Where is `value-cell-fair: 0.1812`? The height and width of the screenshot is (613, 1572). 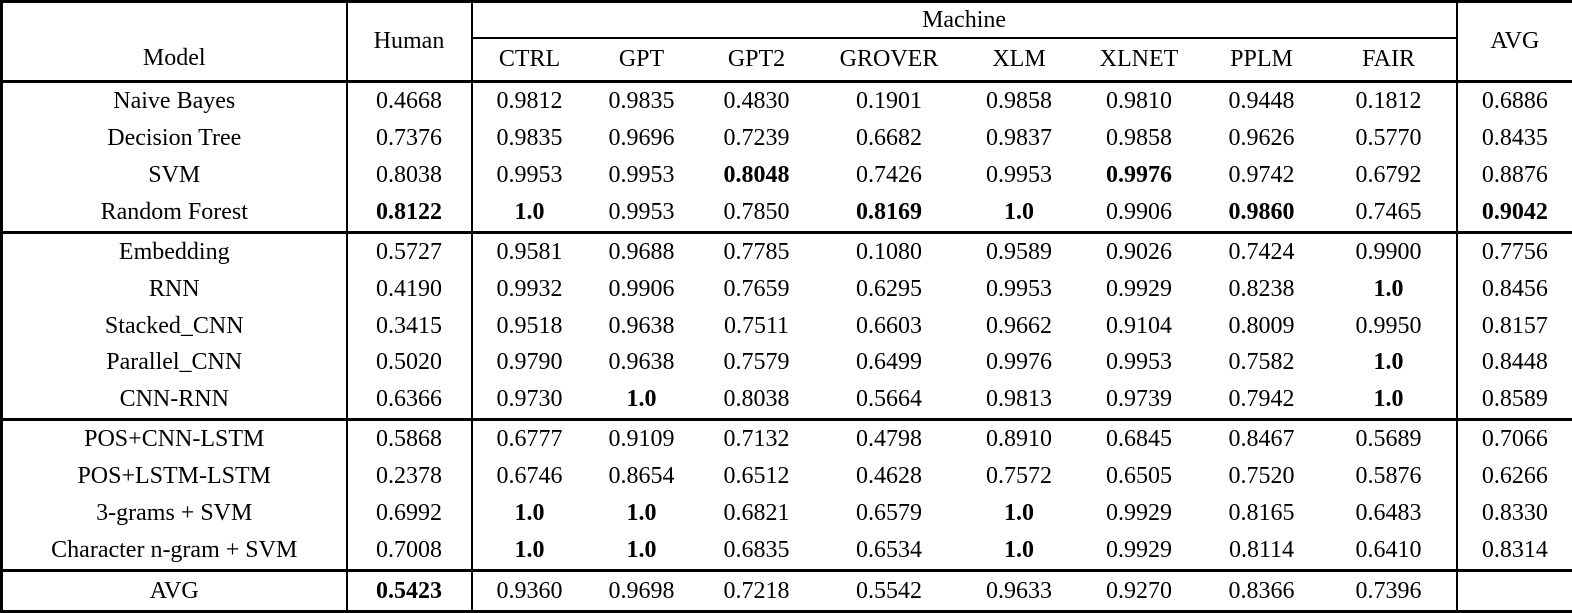
value-cell-fair: 0.1812 is located at coordinates (1388, 101).